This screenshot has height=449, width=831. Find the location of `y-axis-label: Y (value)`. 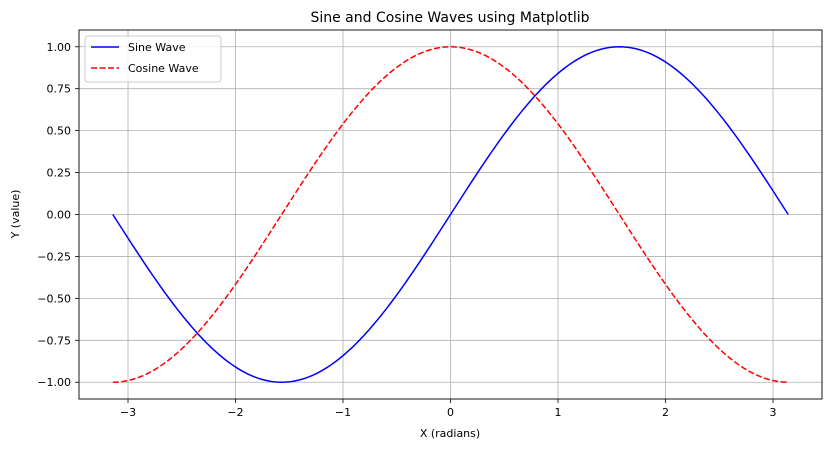

y-axis-label: Y (value) is located at coordinates (15, 215).